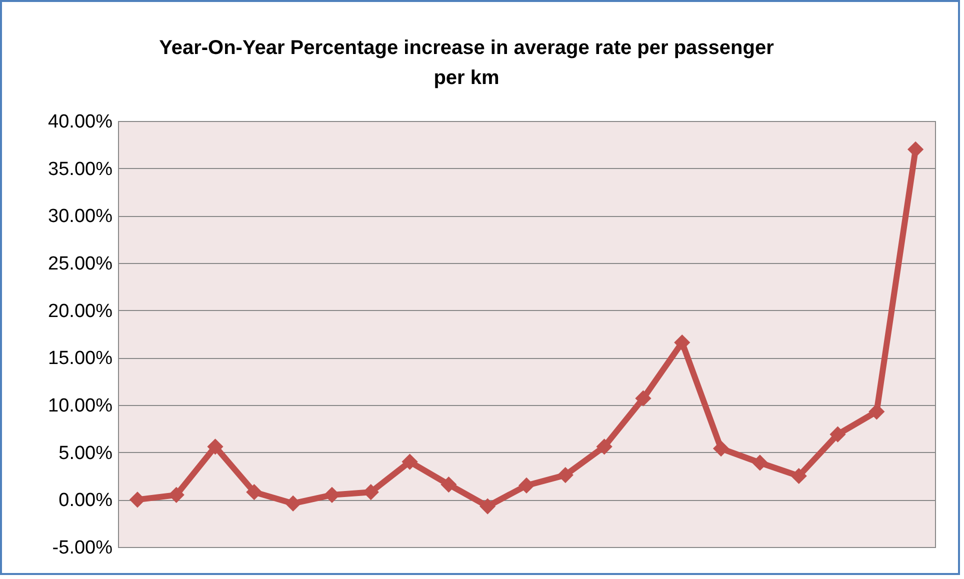 The width and height of the screenshot is (964, 579). I want to click on y-tick-label: 5.00%, so click(85, 453).